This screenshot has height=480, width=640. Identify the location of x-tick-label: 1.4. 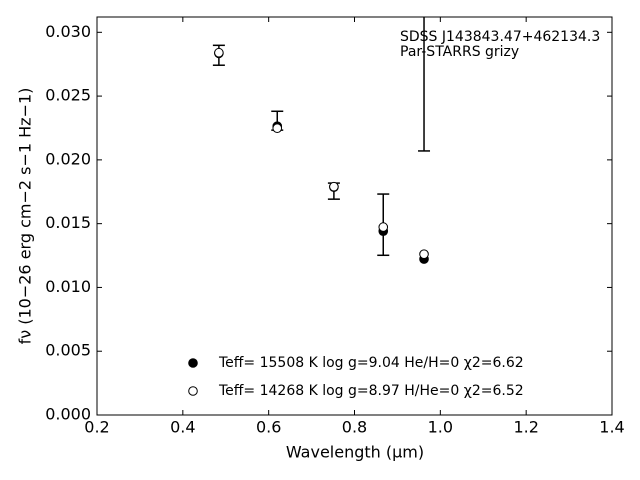
(611, 427).